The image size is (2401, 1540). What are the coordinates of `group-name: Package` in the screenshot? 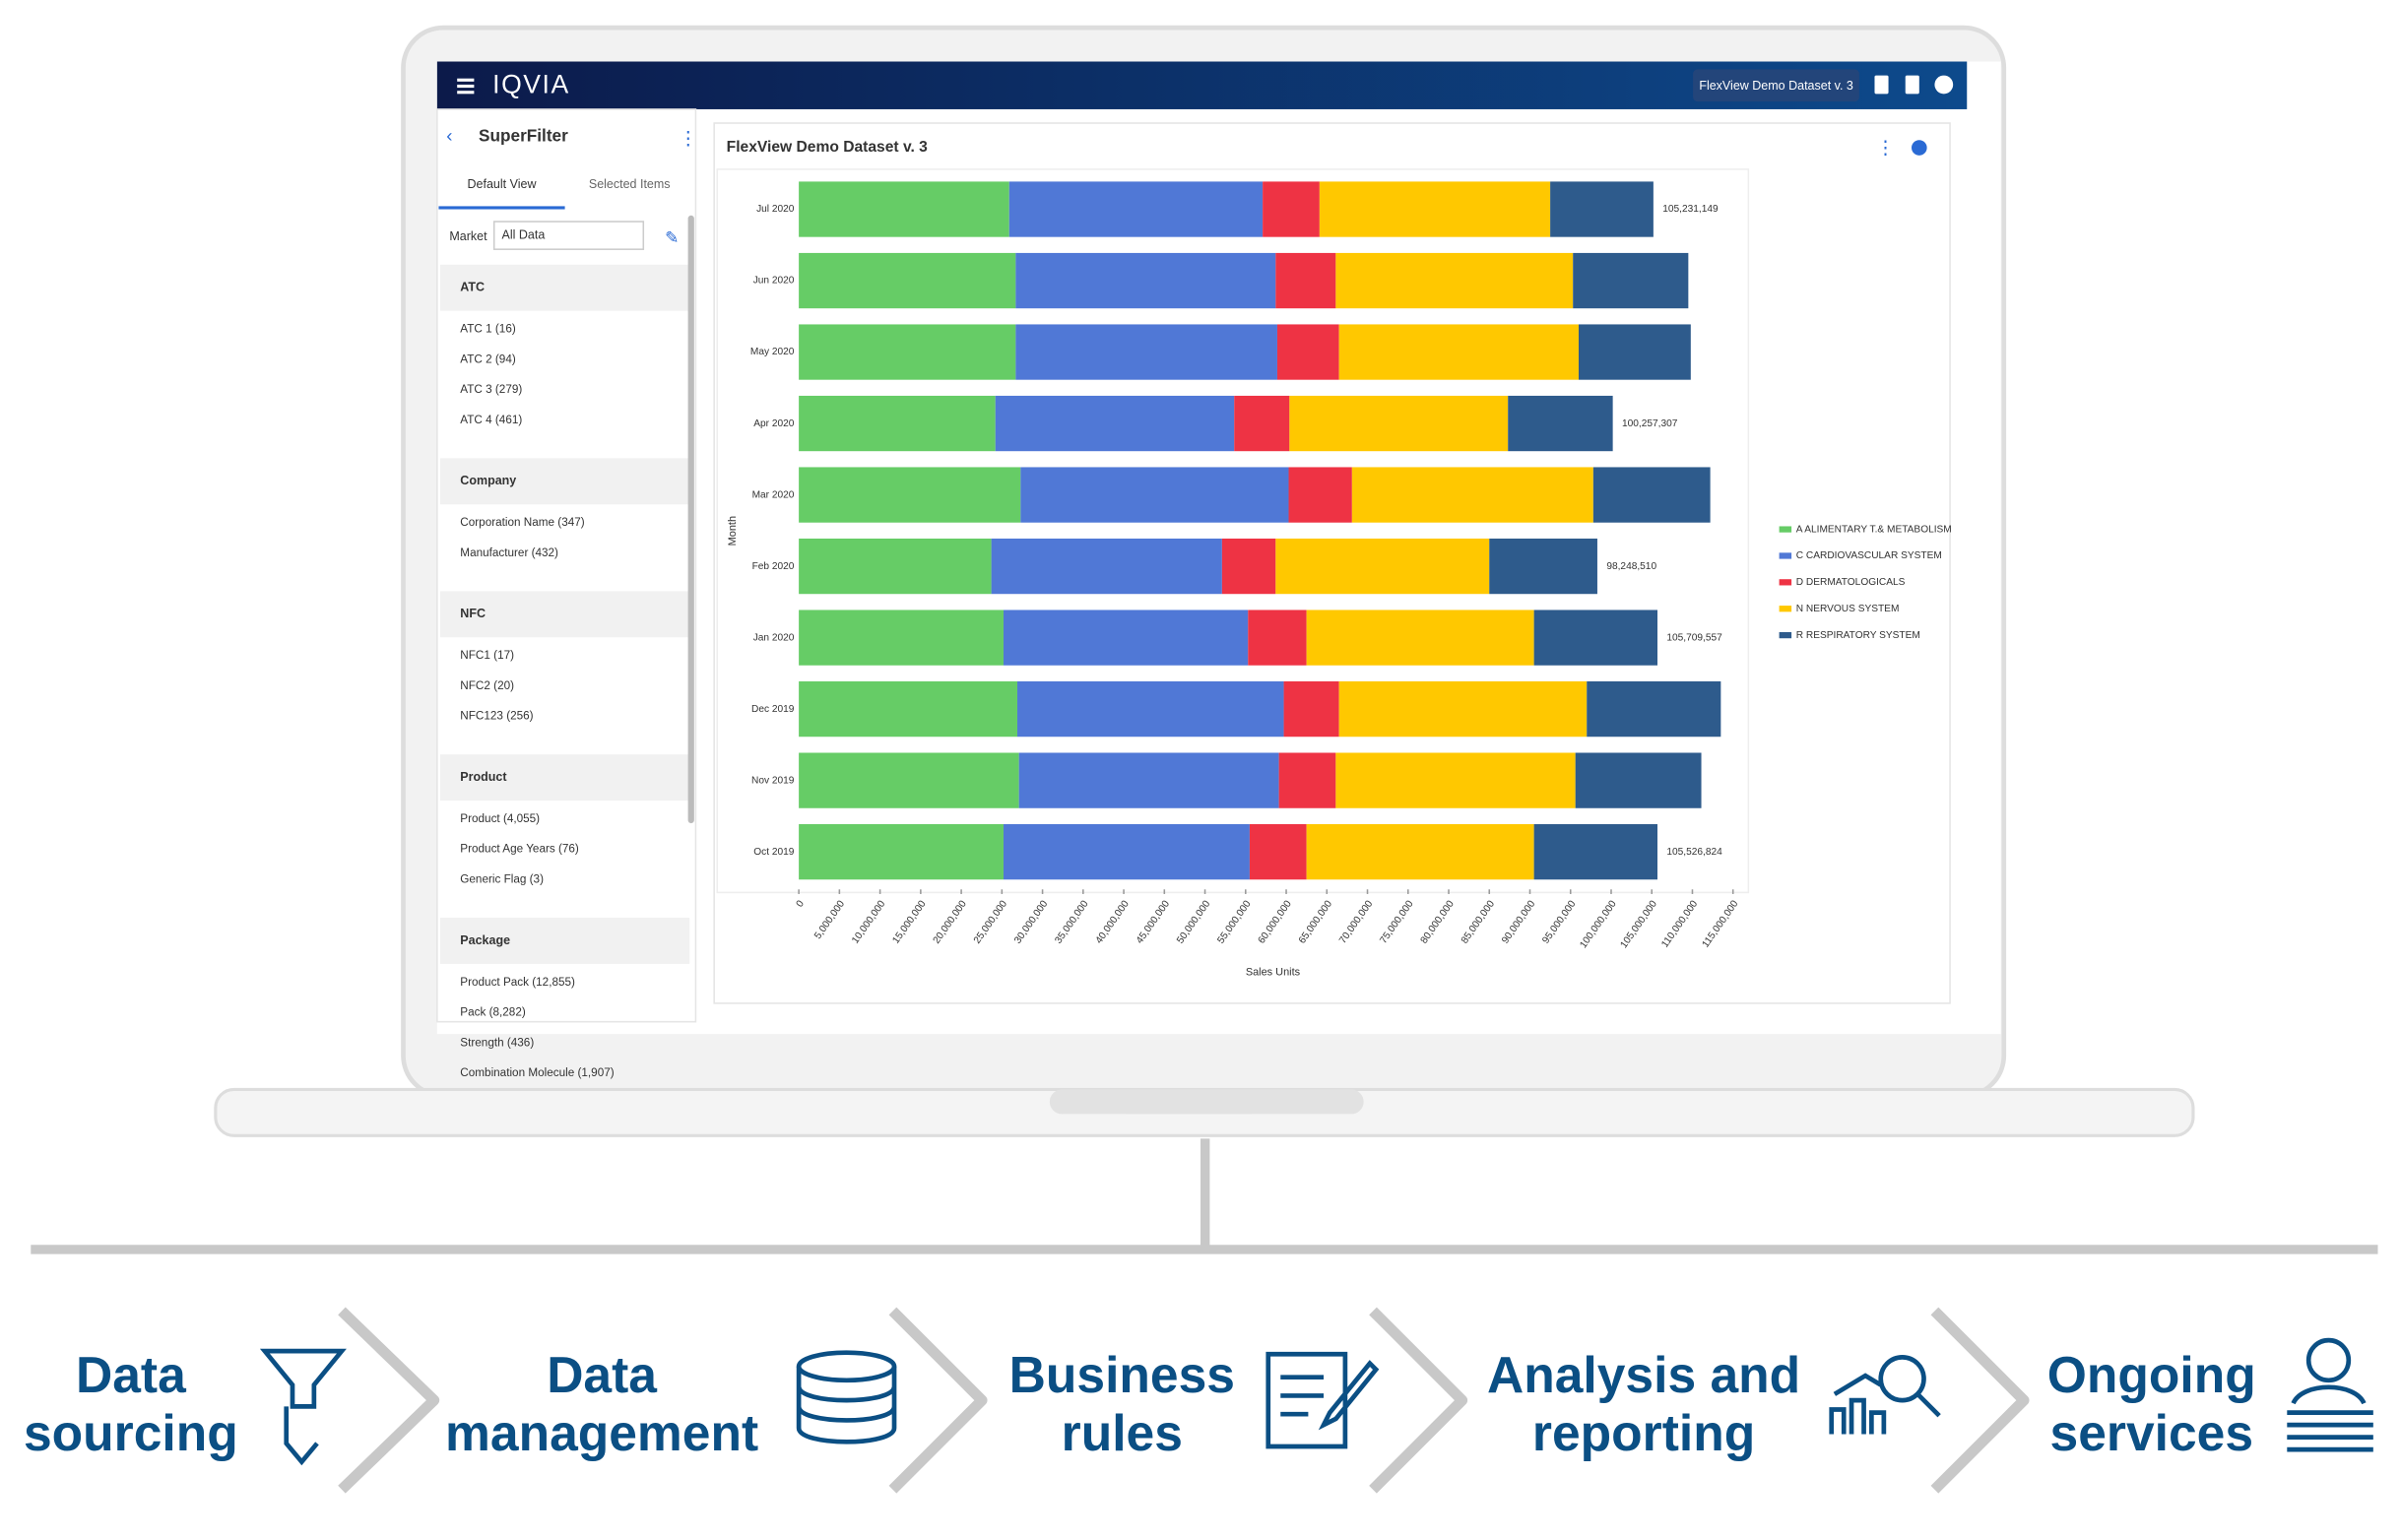 It's located at (485, 940).